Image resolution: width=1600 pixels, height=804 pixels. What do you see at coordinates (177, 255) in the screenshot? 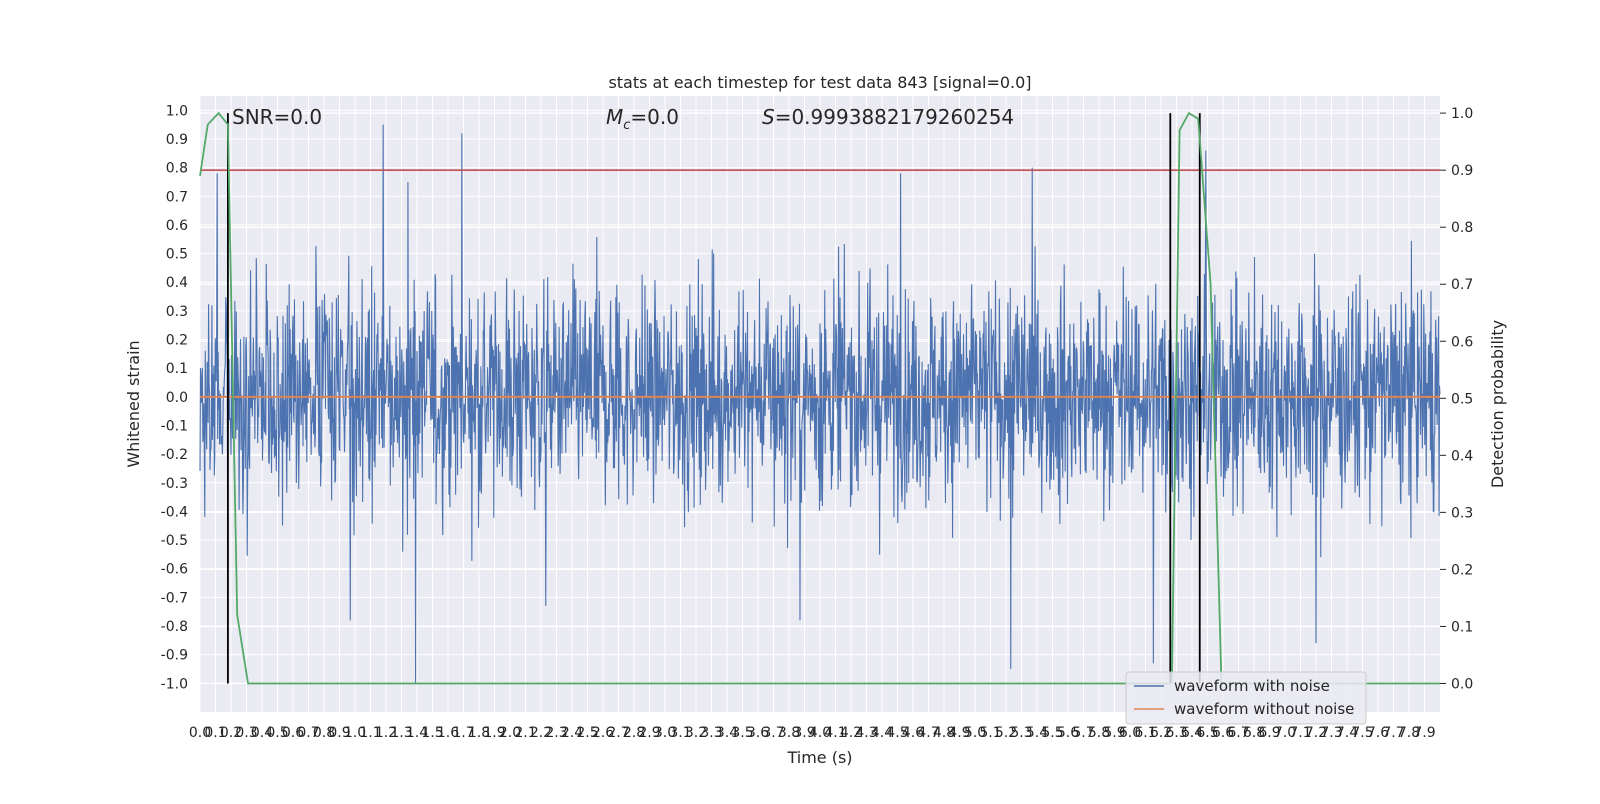
I see `left-tick-label: 0.5` at bounding box center [177, 255].